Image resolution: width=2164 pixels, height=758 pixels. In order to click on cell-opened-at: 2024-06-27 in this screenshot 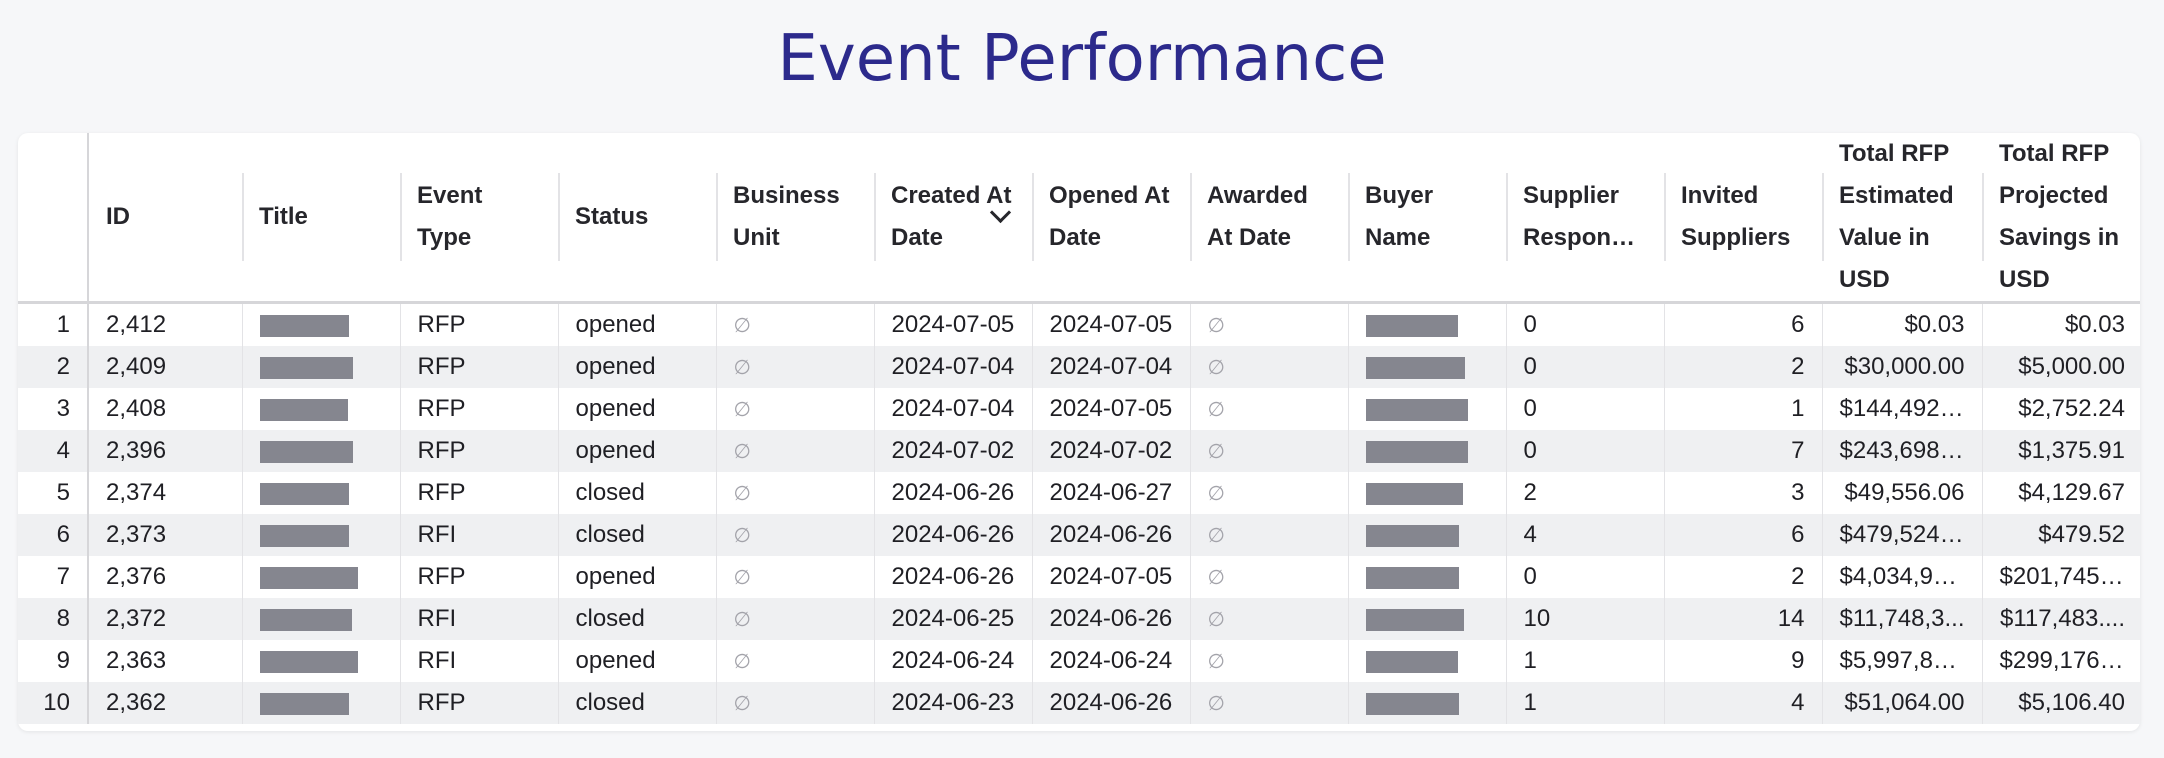, I will do `click(1110, 493)`.